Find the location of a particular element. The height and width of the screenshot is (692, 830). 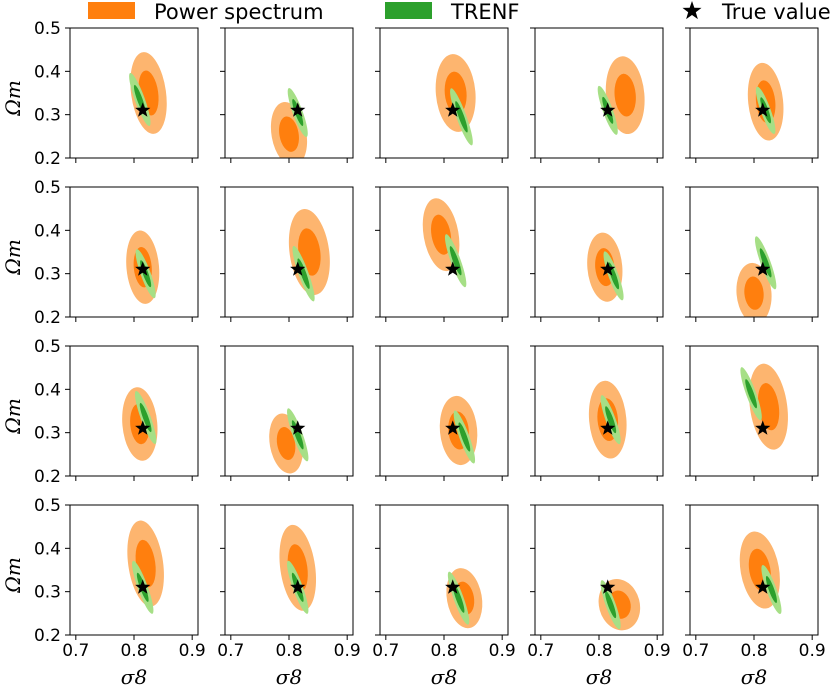

panel-1-1: 0.2 0.3 0.4 0.5 is located at coordinates (116, 94).